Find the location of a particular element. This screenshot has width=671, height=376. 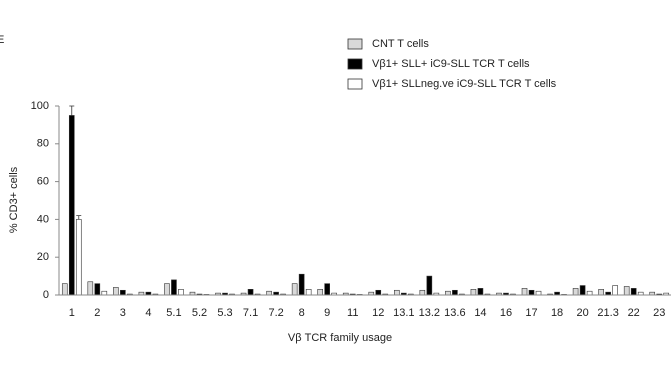

x-tick-label: 5.1 is located at coordinates (173, 313).